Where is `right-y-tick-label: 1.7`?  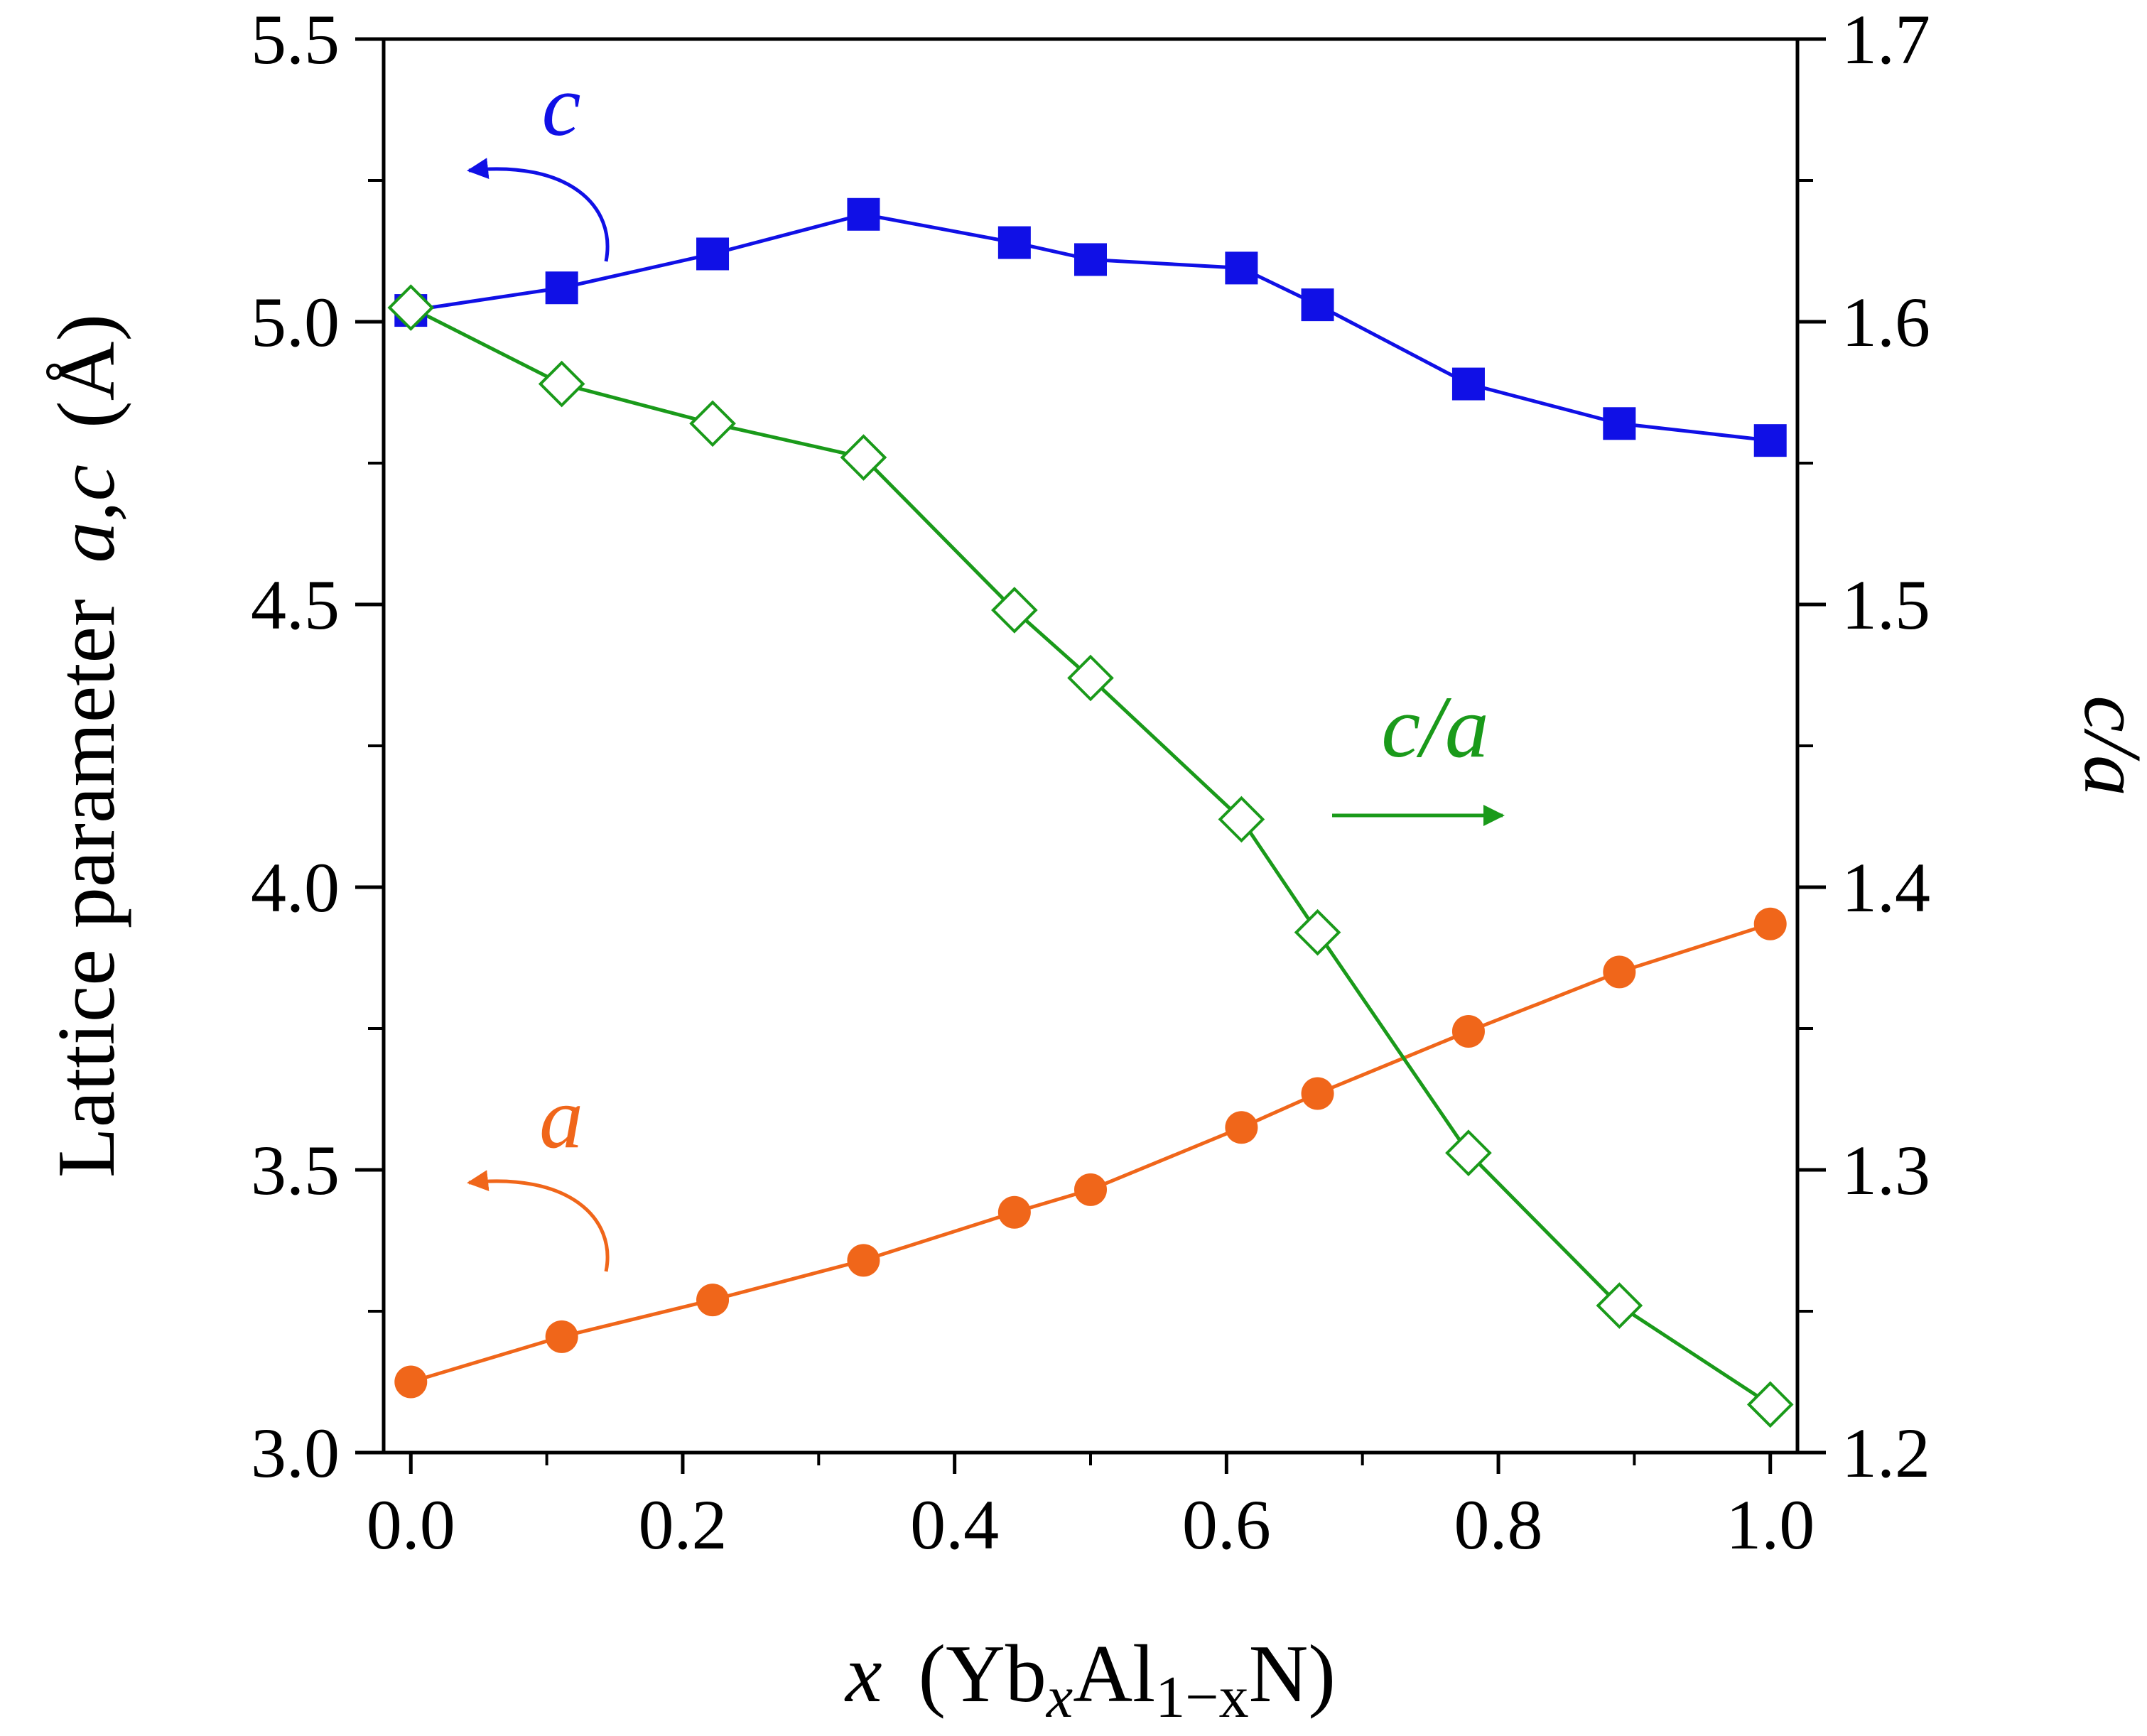 right-y-tick-label: 1.7 is located at coordinates (1886, 39).